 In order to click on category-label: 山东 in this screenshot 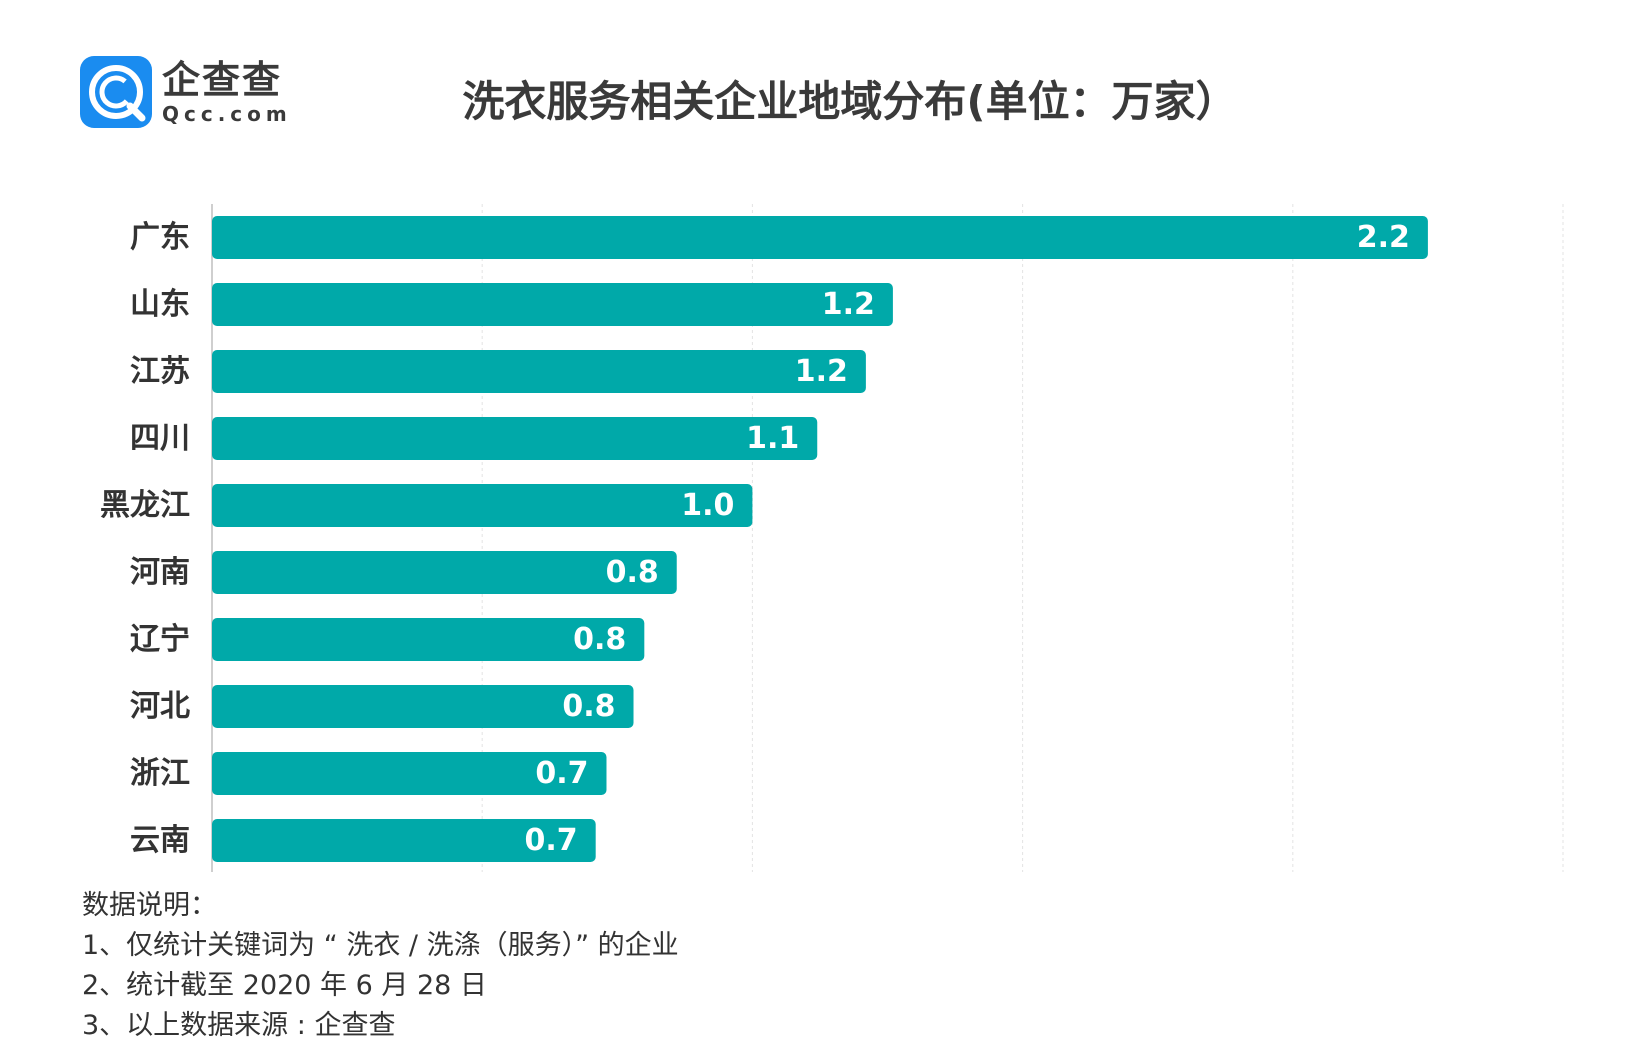, I will do `click(160, 304)`.